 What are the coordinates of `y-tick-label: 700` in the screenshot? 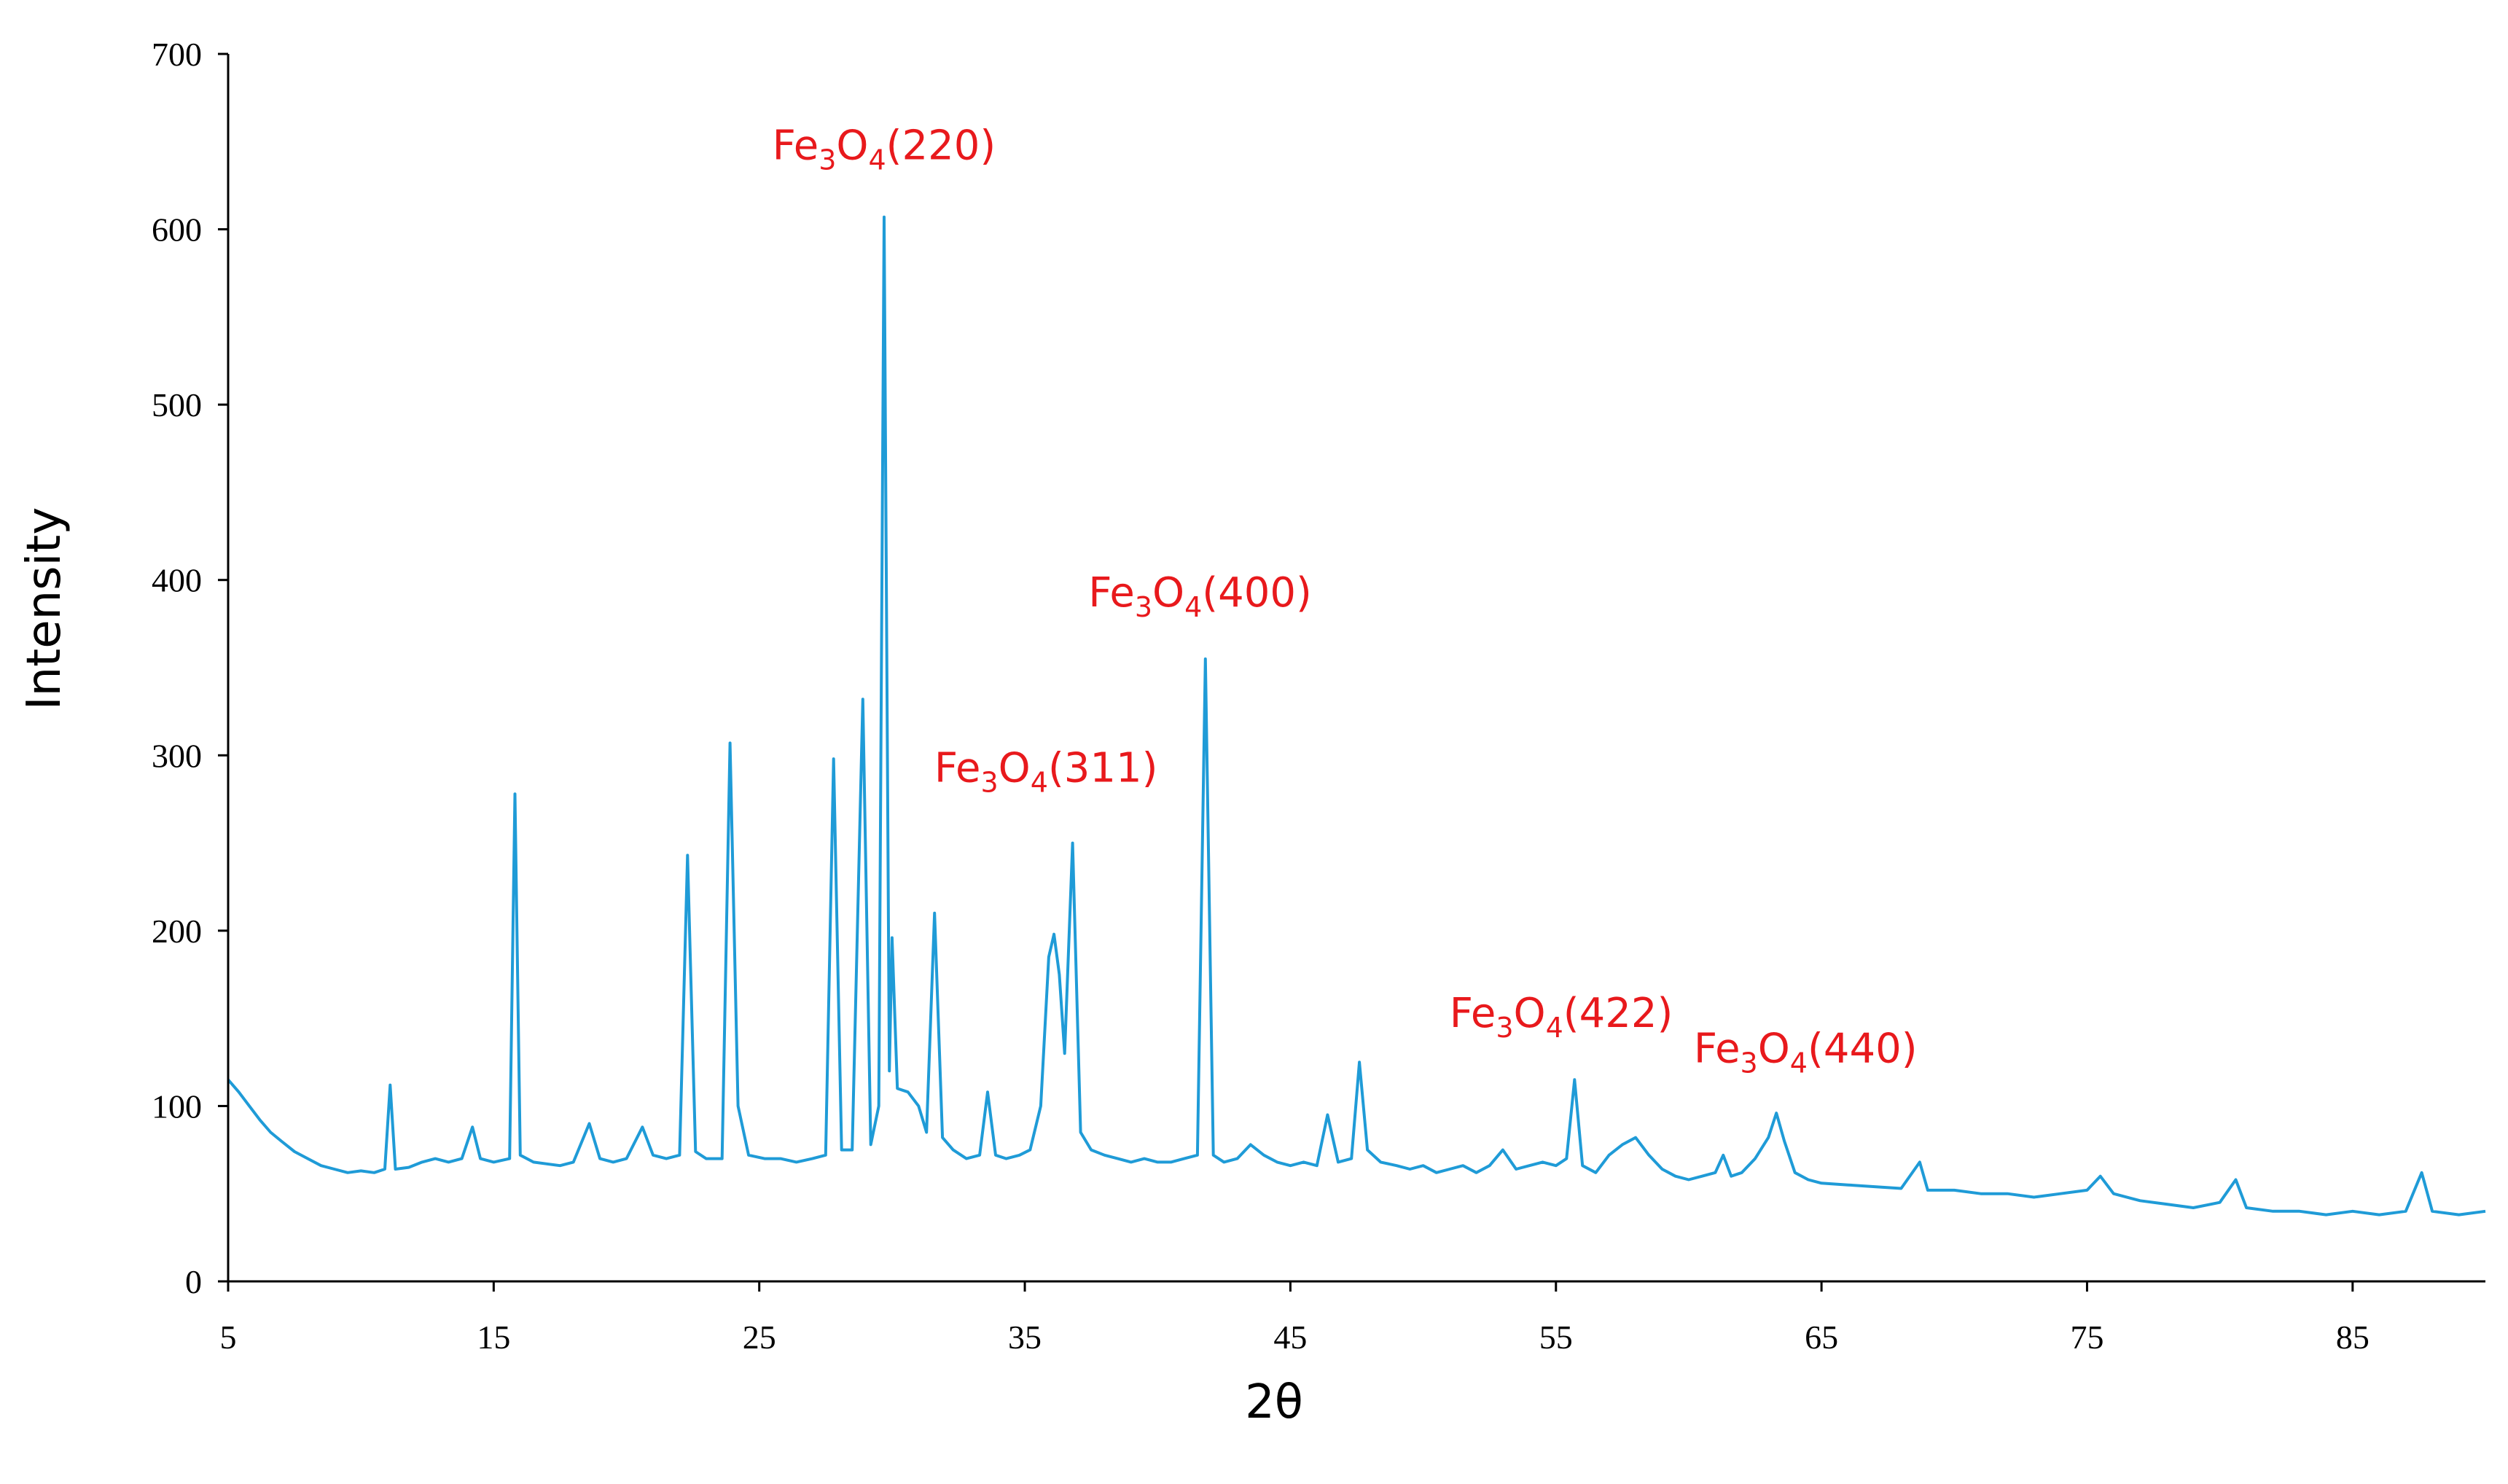 It's located at (177, 54).